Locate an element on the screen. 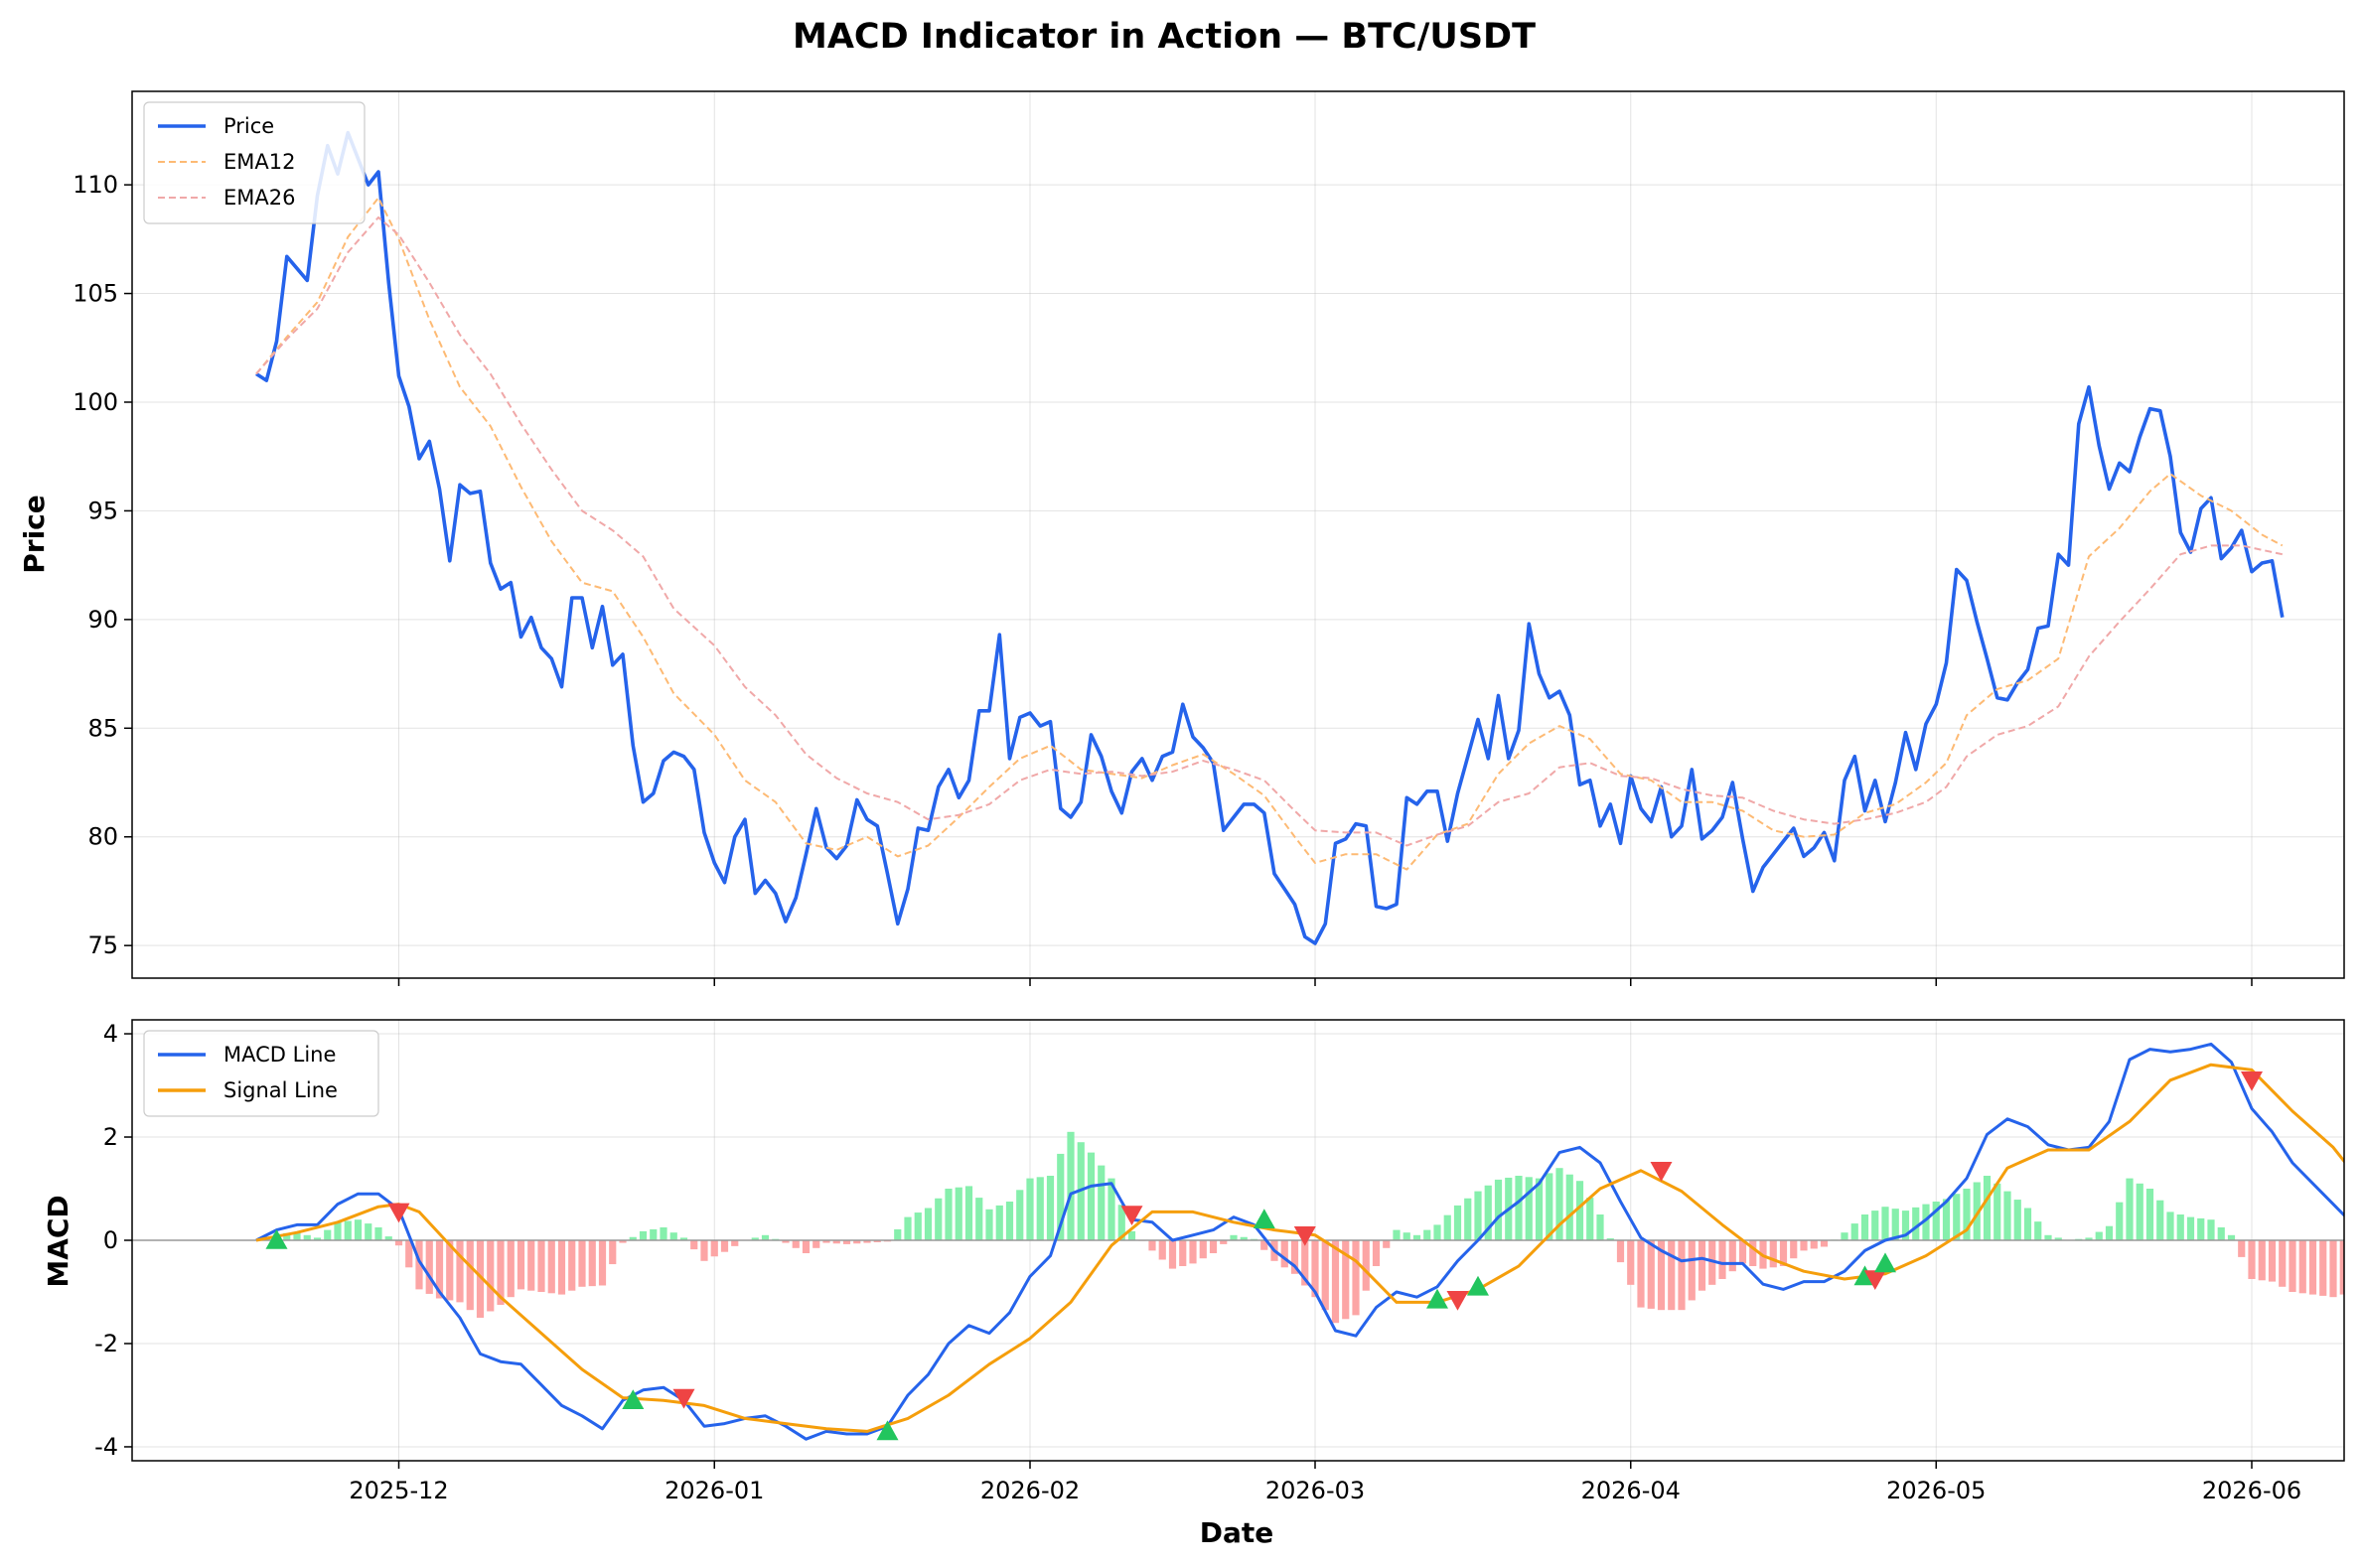  legend: MACD Line Signal Line is located at coordinates (261, 1073).